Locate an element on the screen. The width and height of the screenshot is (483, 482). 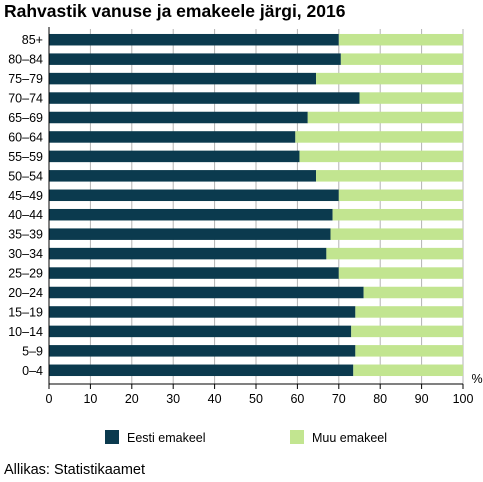
x-tick-label: 90 is located at coordinates (422, 399).